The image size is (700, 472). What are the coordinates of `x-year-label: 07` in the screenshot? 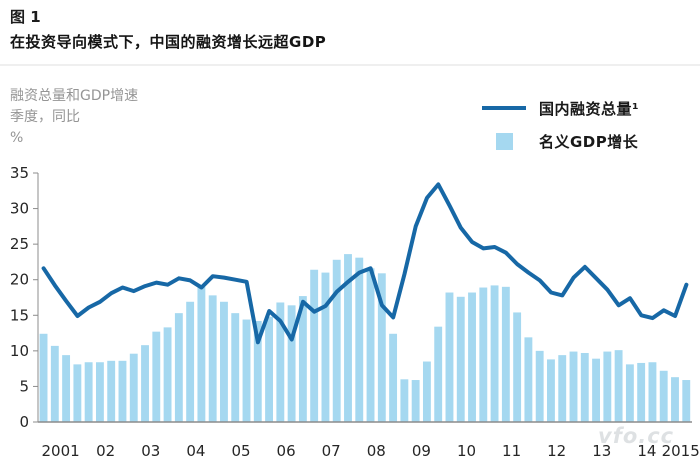 It's located at (331, 451).